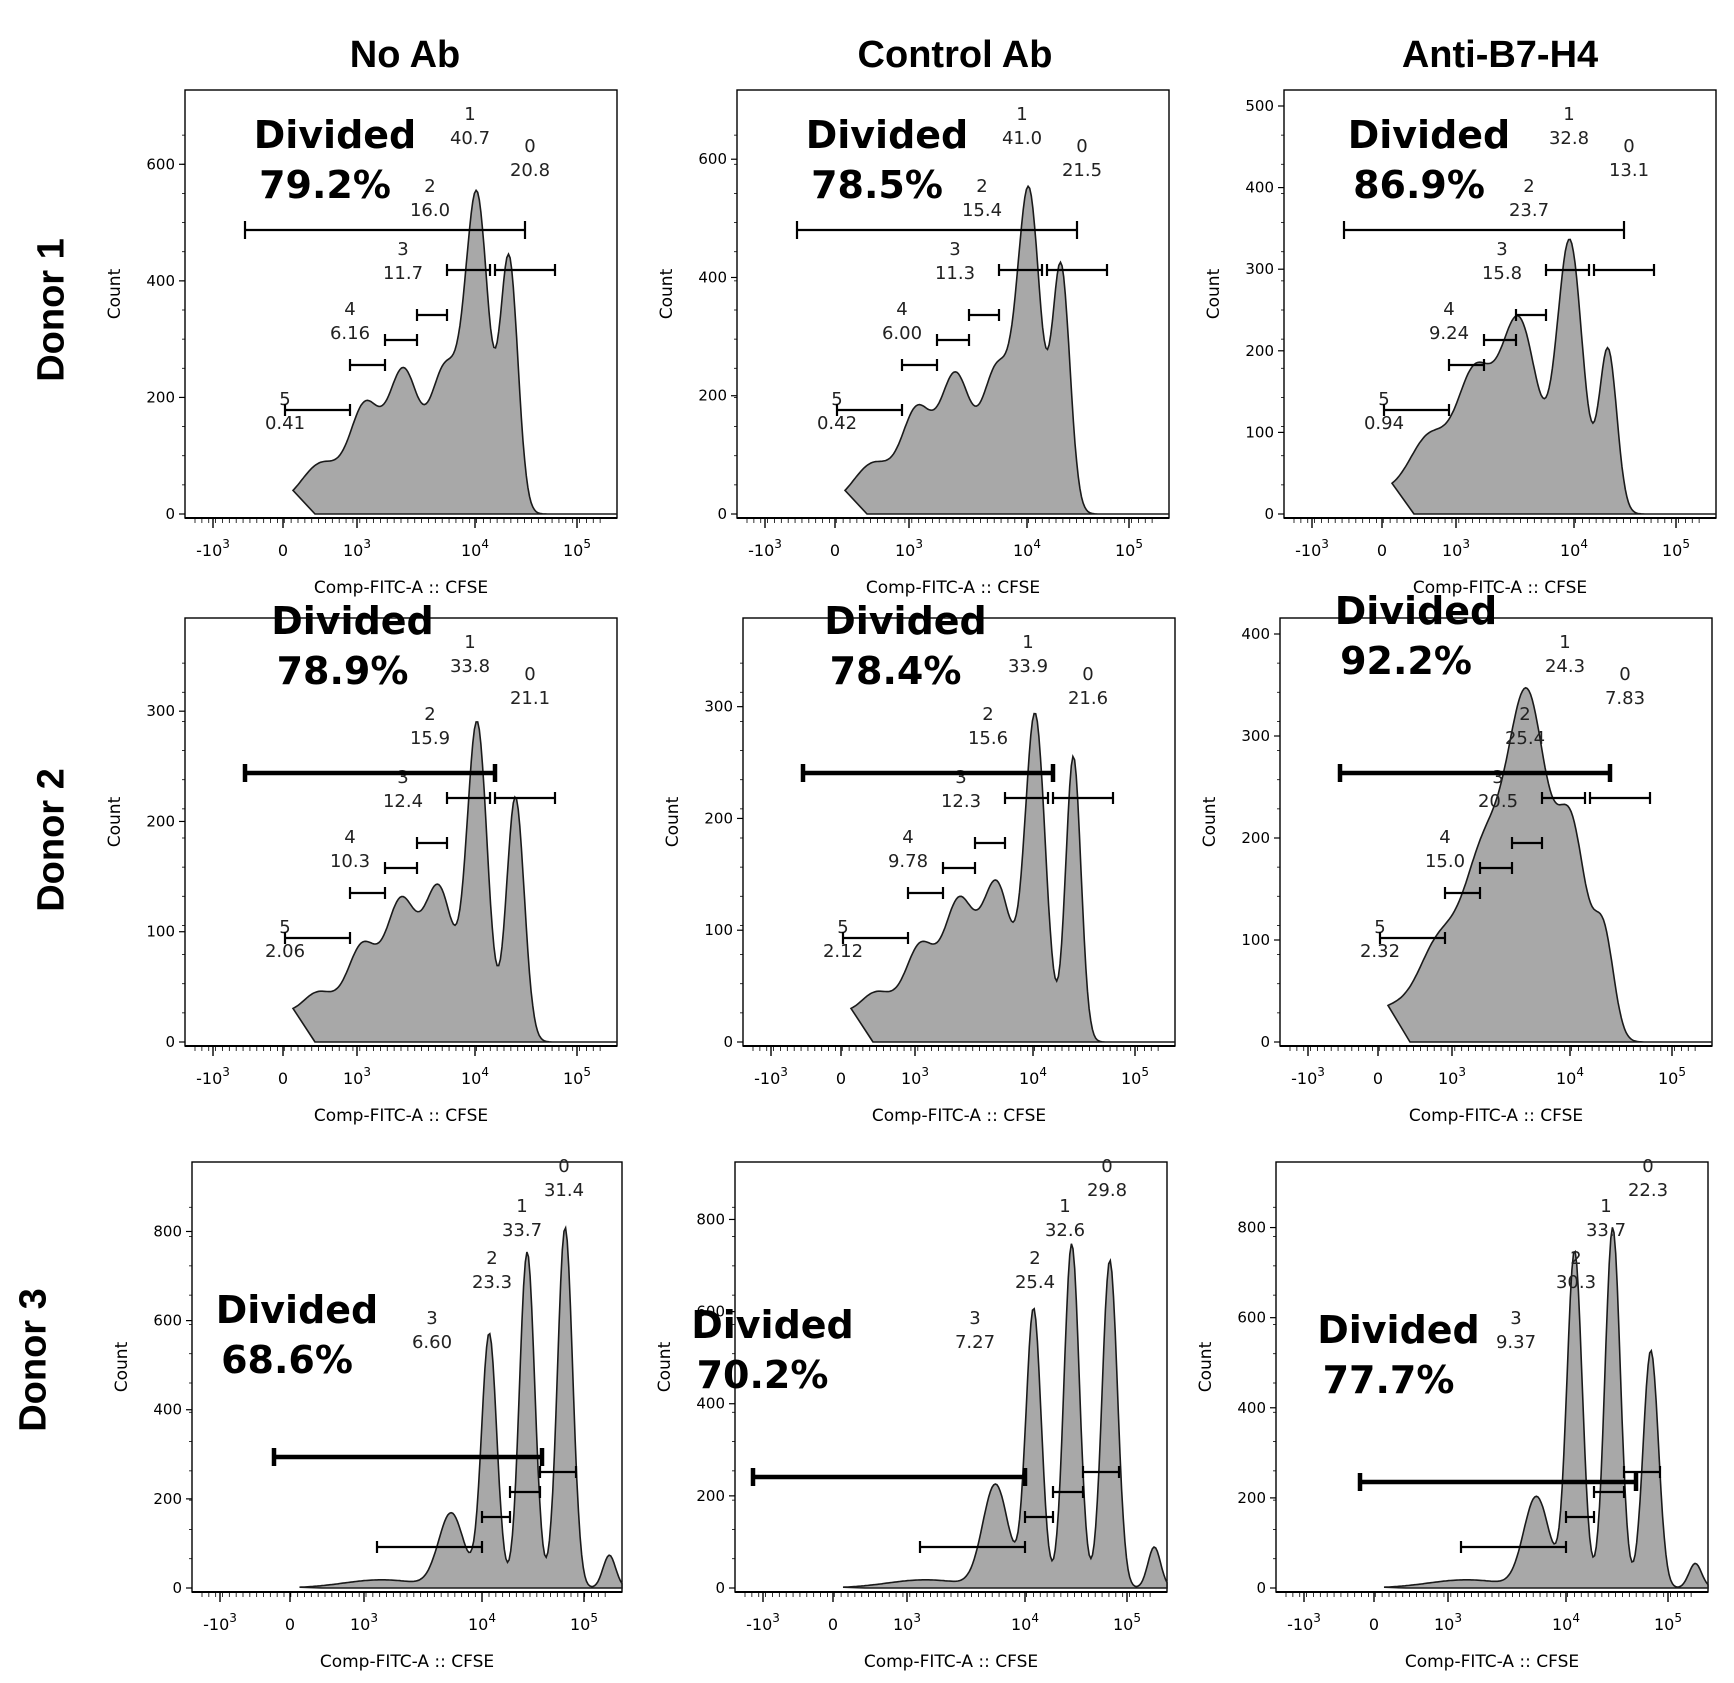 This screenshot has width=1734, height=1683. Describe the element at coordinates (429, 1430) in the screenshot. I see `gate-3: 36.60` at that location.